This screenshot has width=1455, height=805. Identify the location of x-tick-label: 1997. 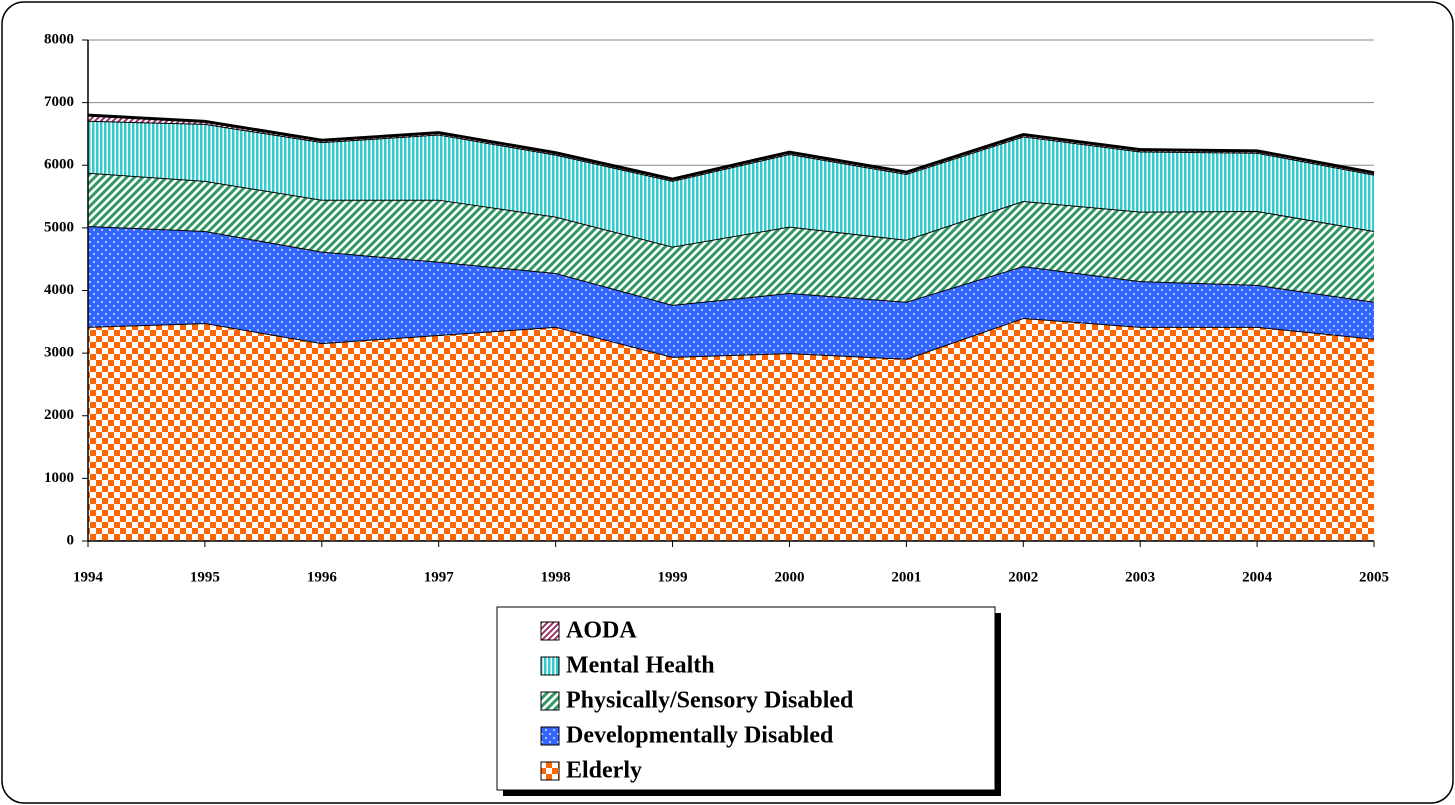
(439, 577).